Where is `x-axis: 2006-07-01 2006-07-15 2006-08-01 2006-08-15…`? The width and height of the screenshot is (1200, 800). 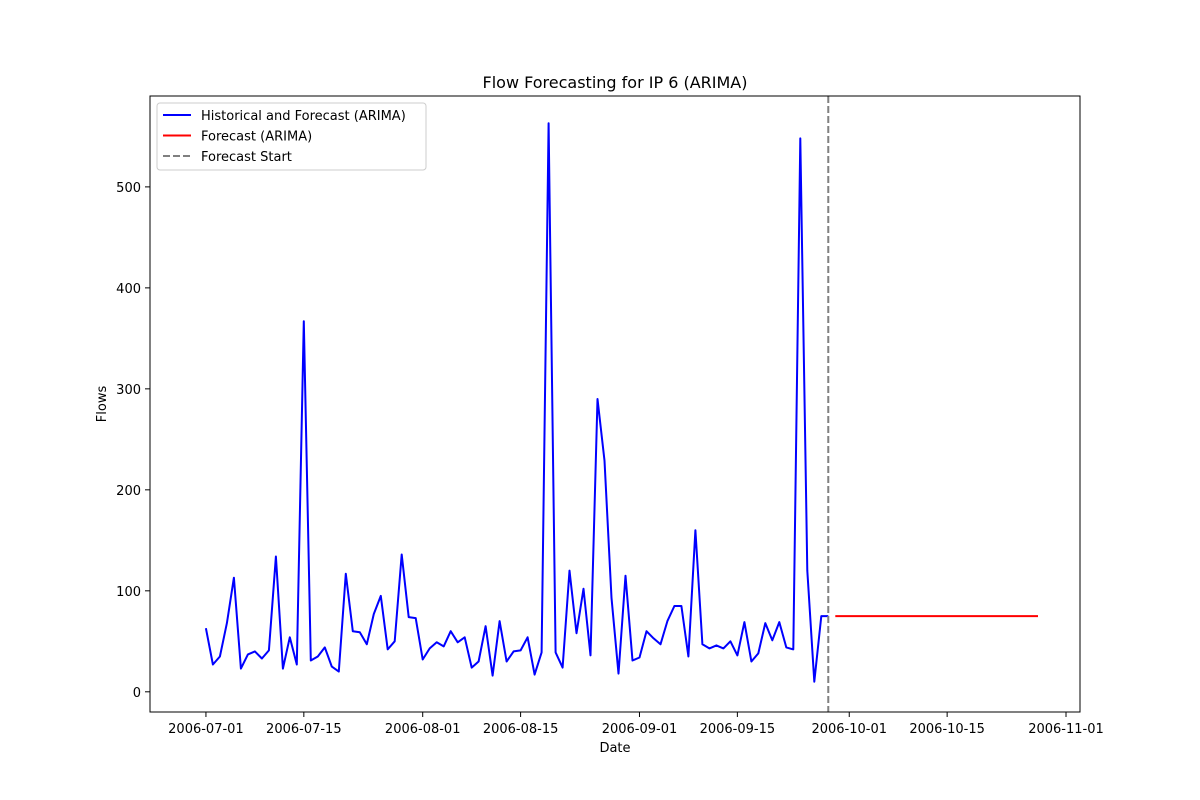
x-axis: 2006-07-01 2006-07-15 2006-08-01 2006-08-15… is located at coordinates (636, 724).